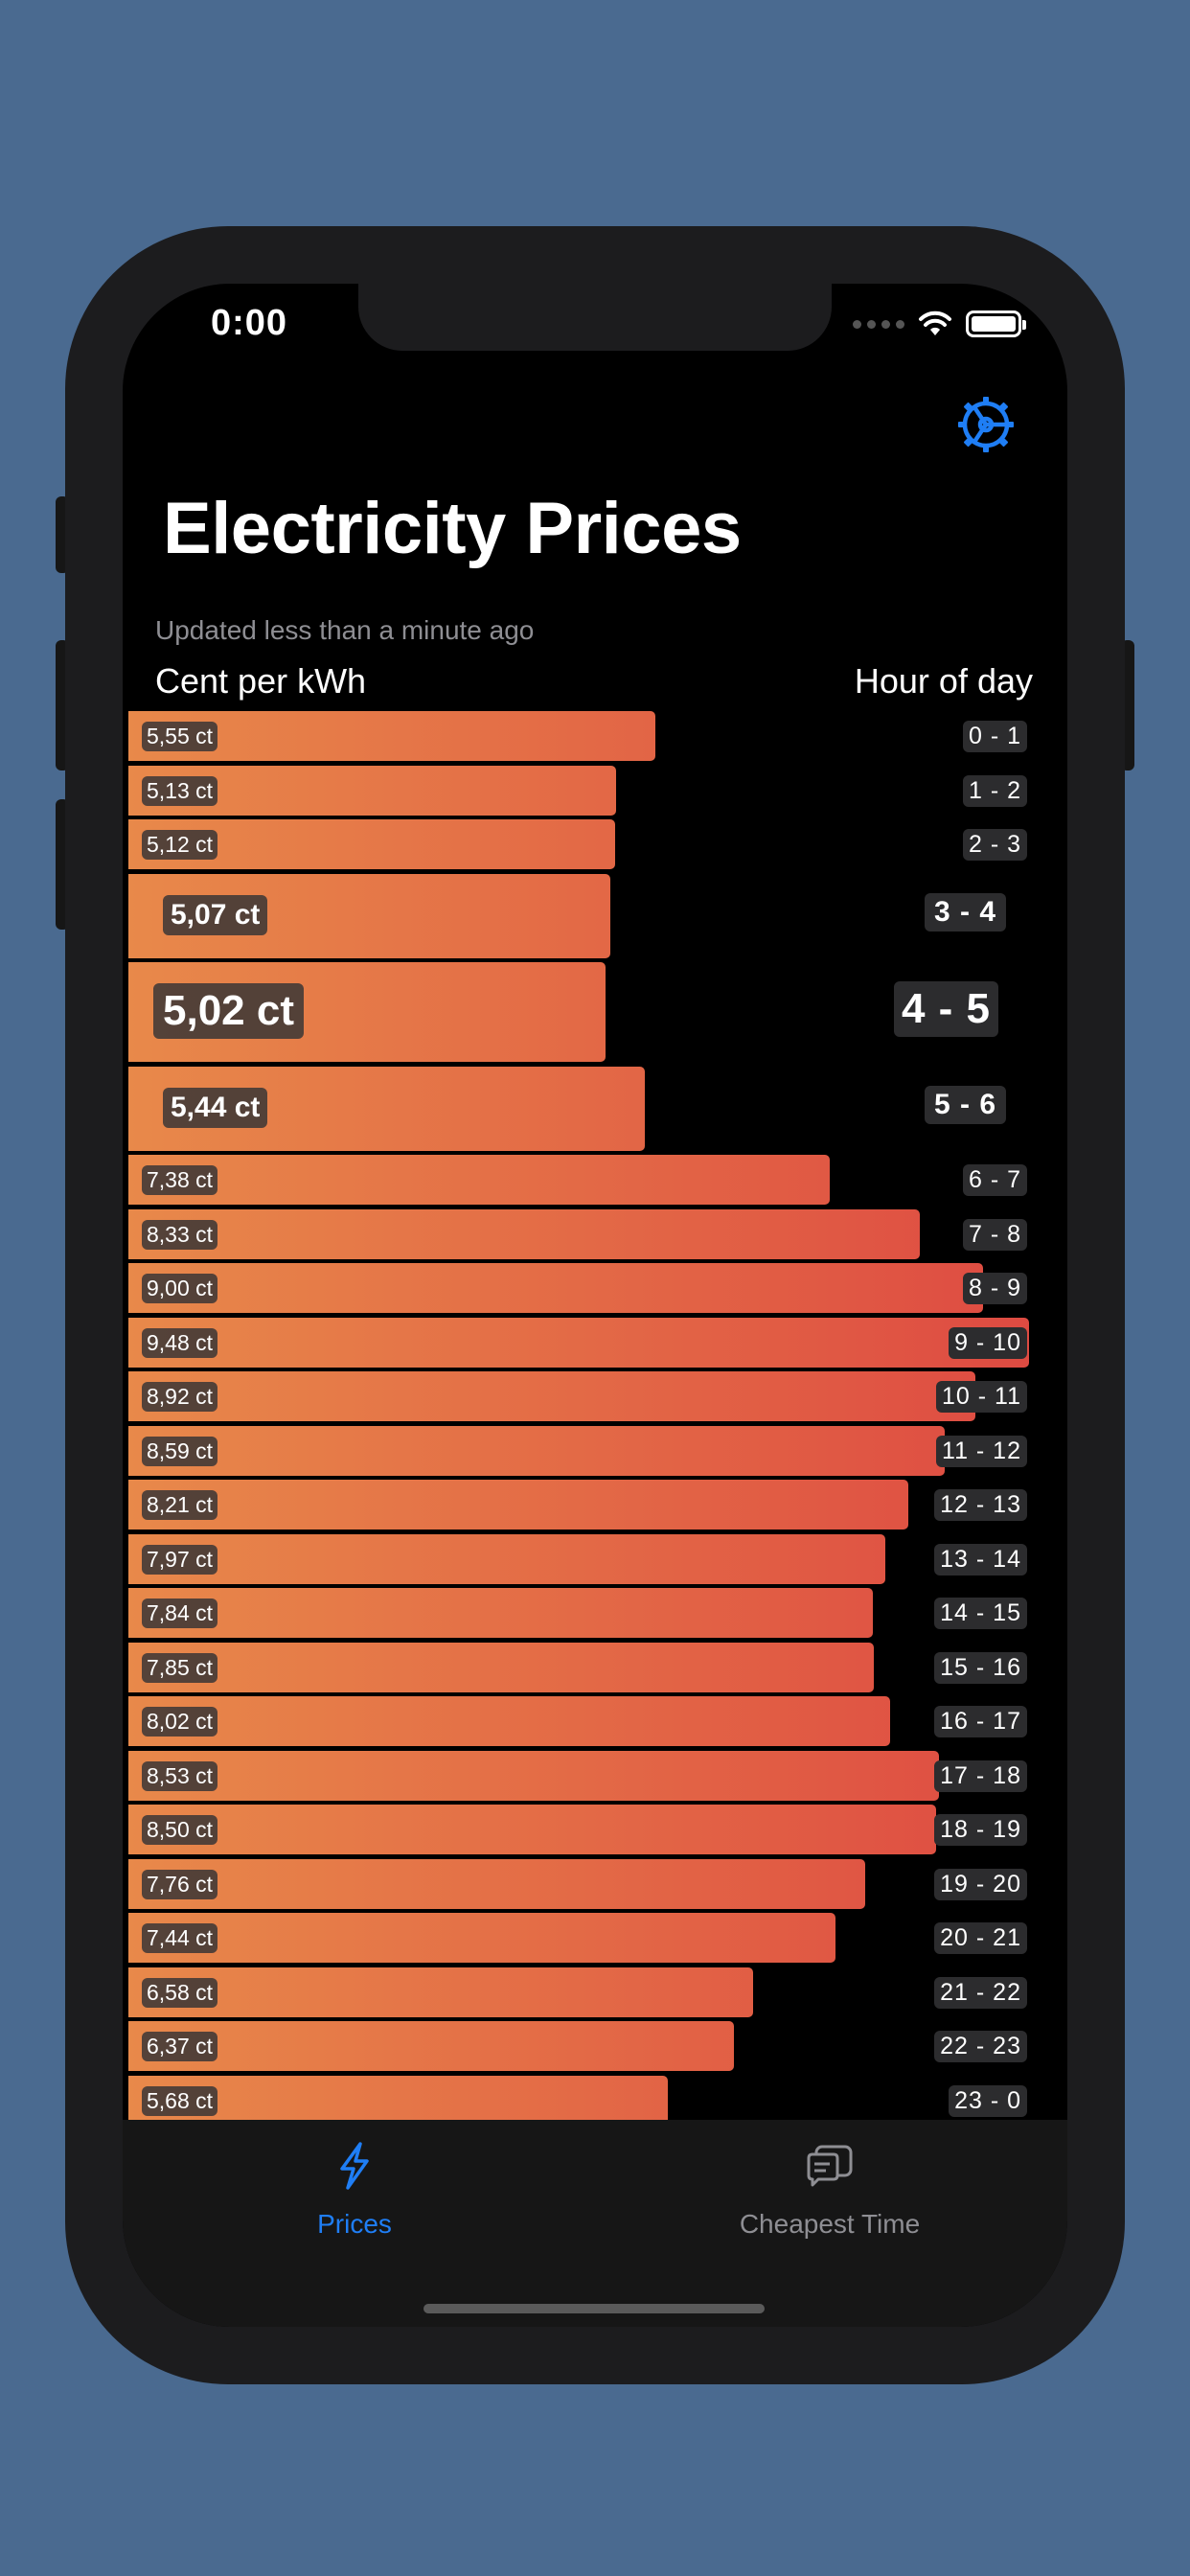  I want to click on hour-label: 15 - 16, so click(981, 1667).